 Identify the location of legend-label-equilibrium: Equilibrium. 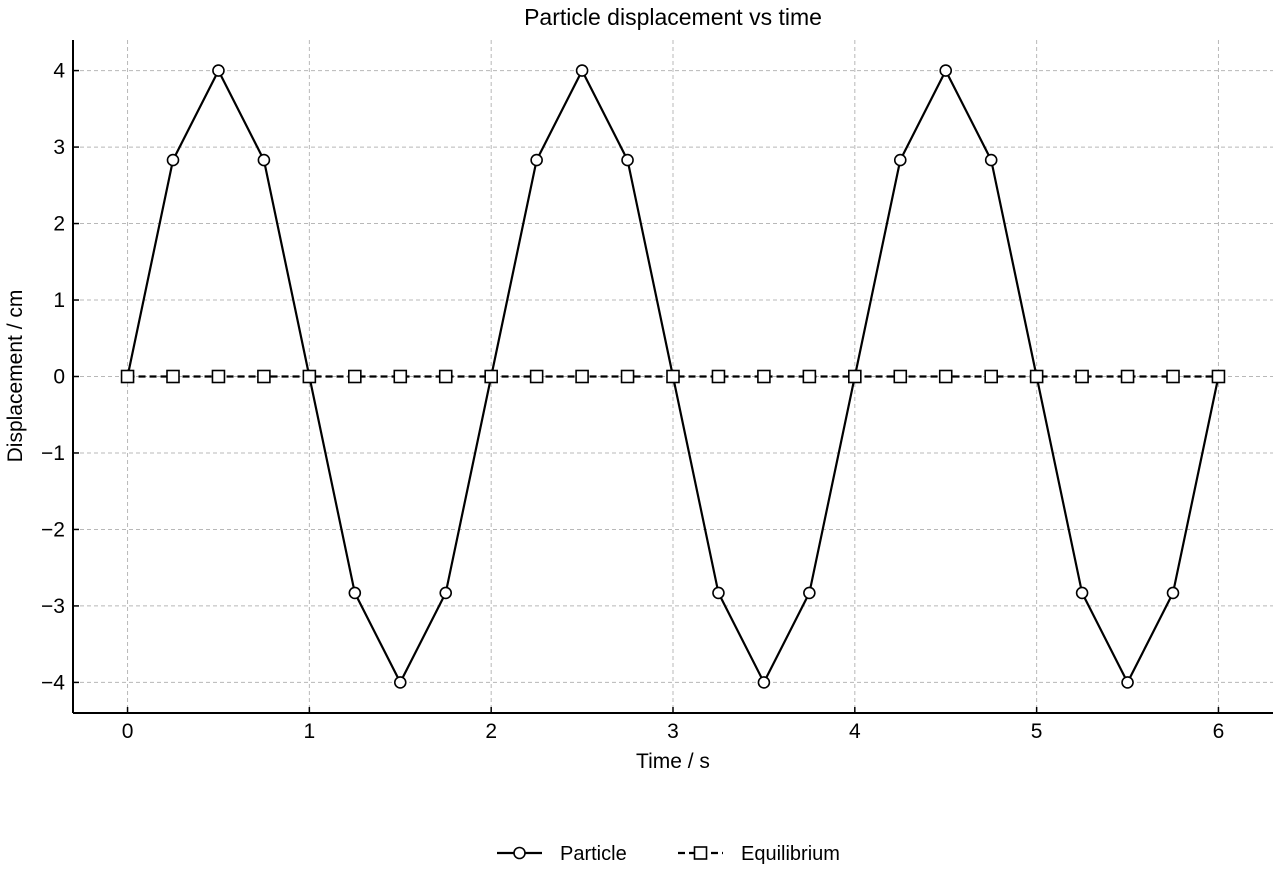
(790, 854).